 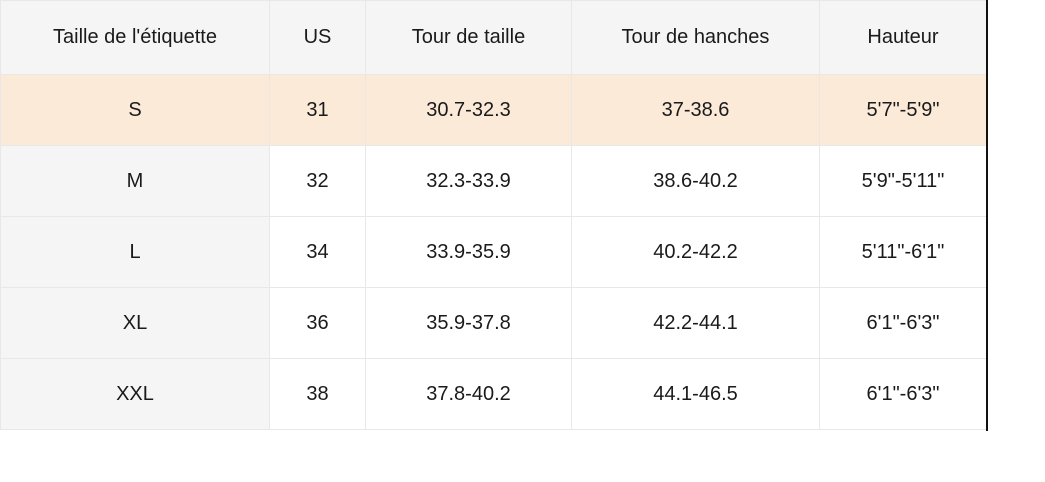 What do you see at coordinates (695, 37) in the screenshot?
I see `column-header-hips: Tour de hanches` at bounding box center [695, 37].